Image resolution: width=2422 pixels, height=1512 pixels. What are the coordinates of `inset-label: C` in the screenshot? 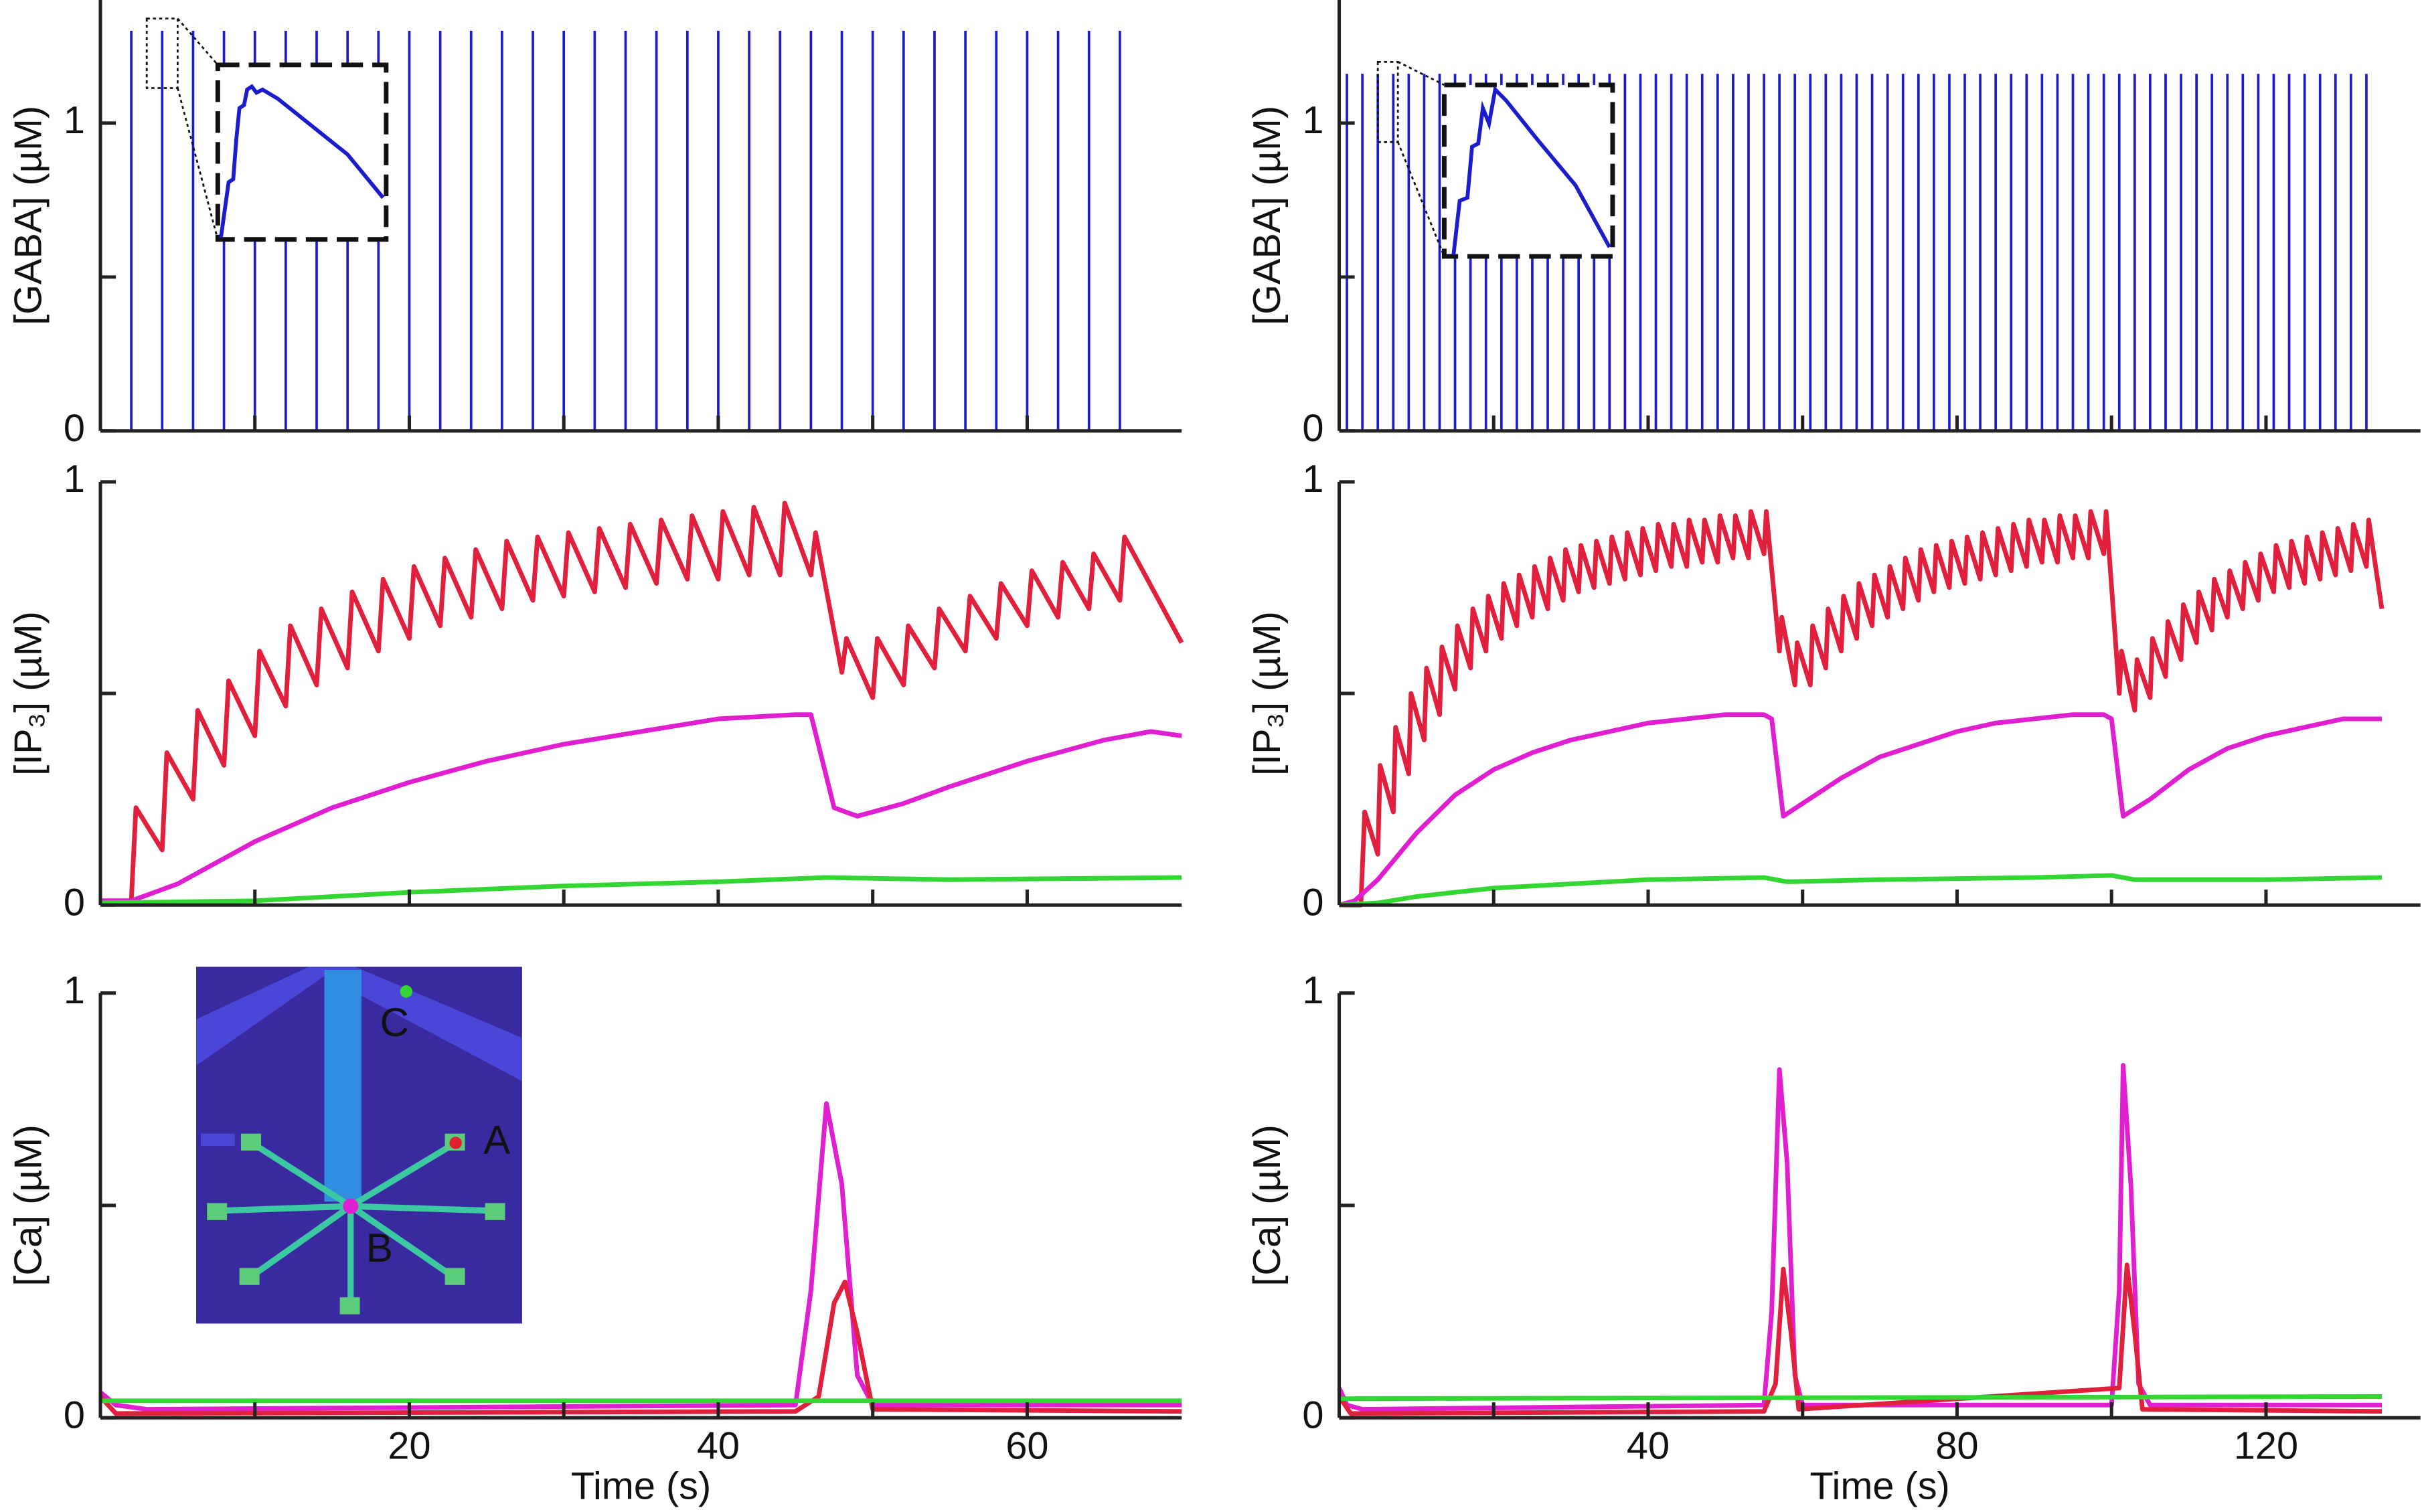 It's located at (394, 1022).